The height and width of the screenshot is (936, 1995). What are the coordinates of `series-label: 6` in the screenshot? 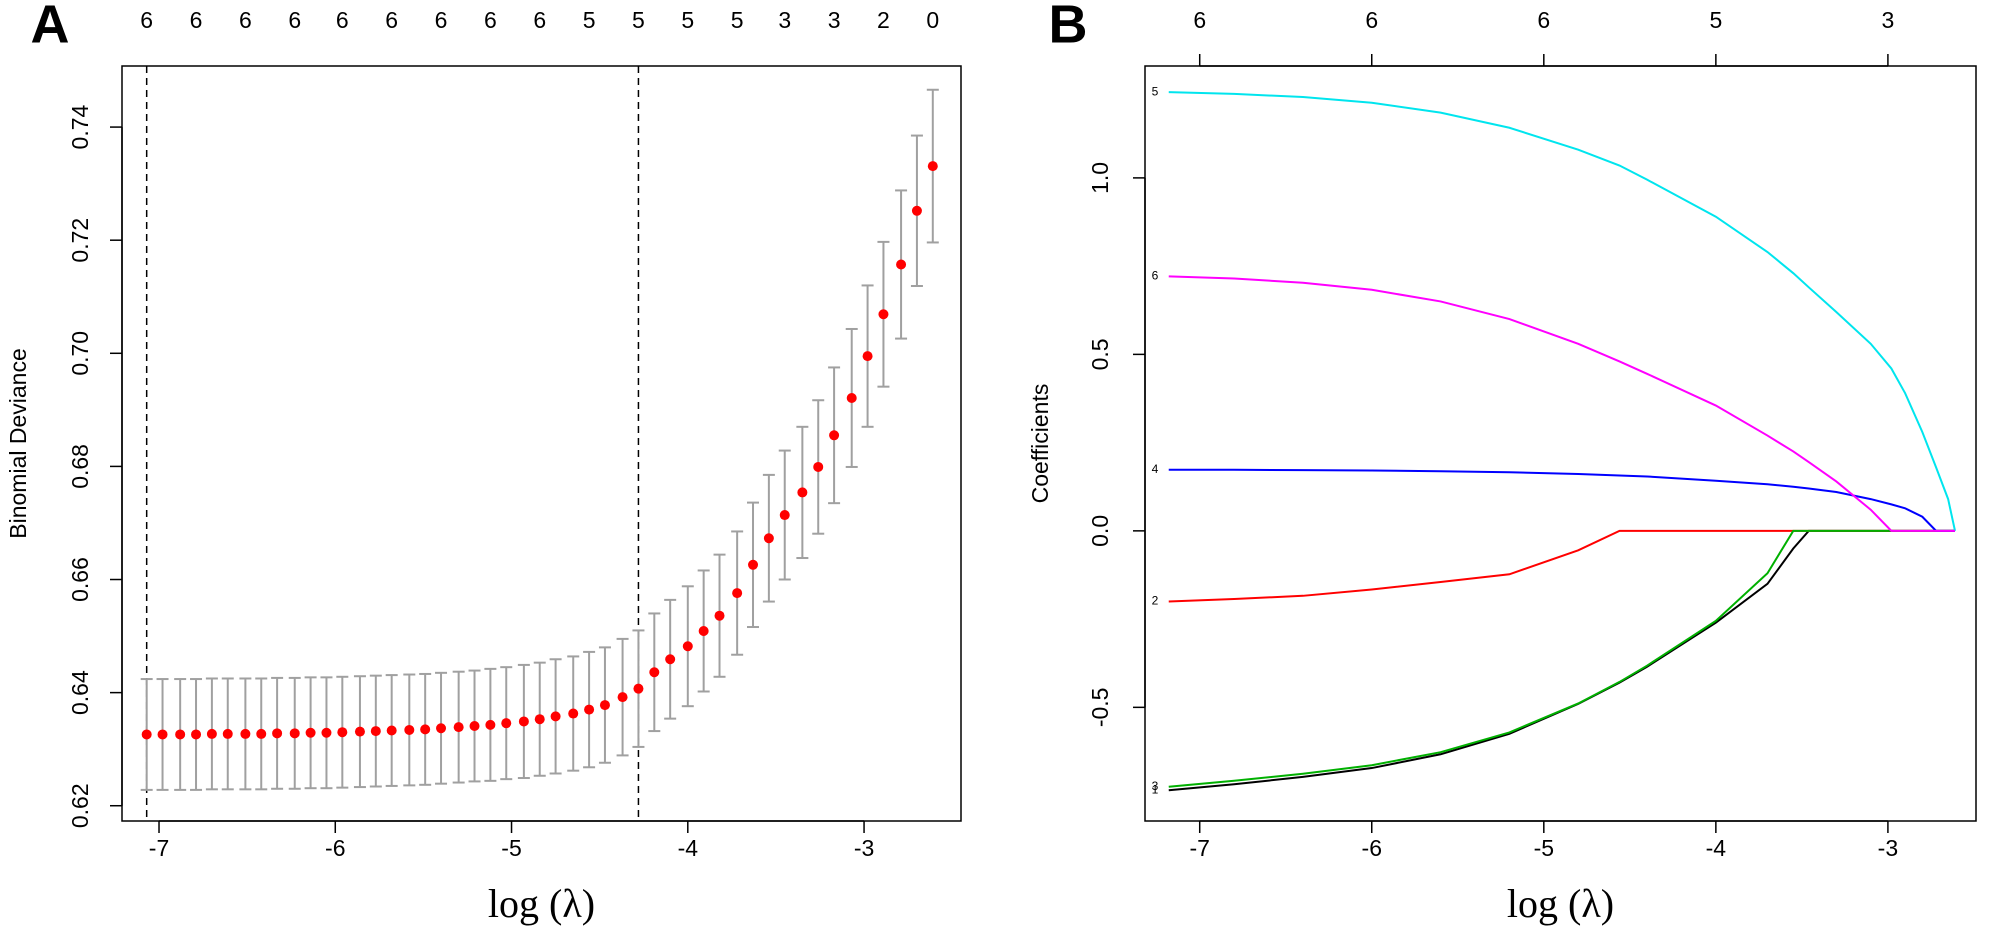 It's located at (1155, 276).